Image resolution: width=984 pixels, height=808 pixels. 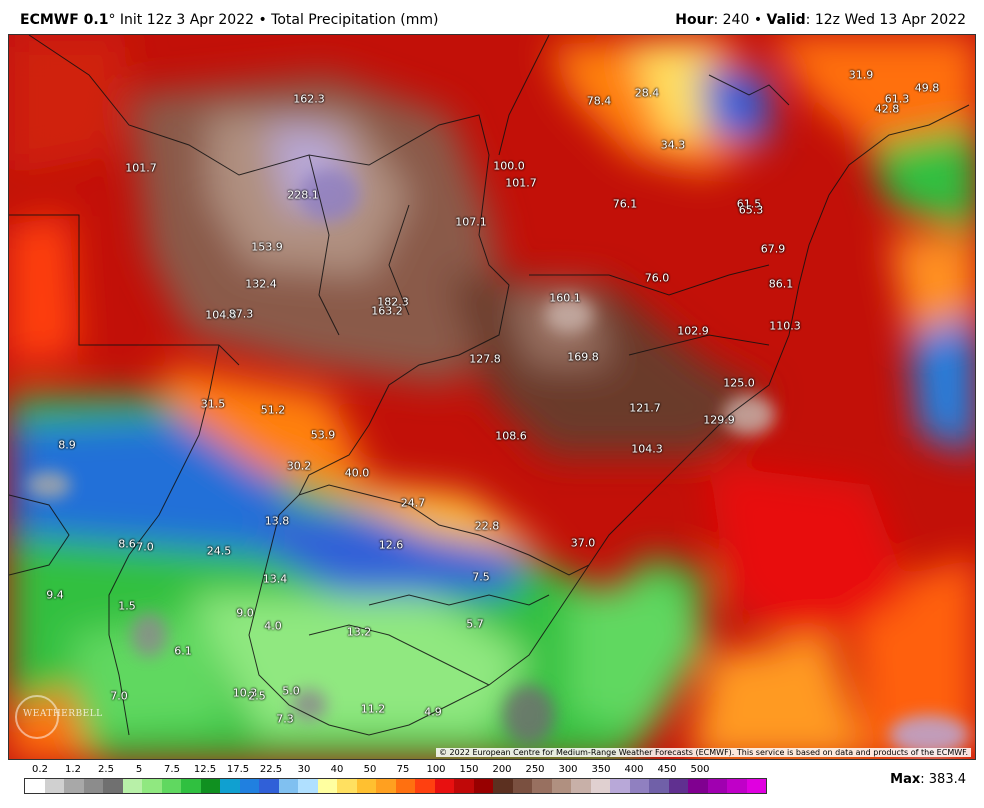 What do you see at coordinates (267, 247) in the screenshot?
I see `precip-value-label: 153.9` at bounding box center [267, 247].